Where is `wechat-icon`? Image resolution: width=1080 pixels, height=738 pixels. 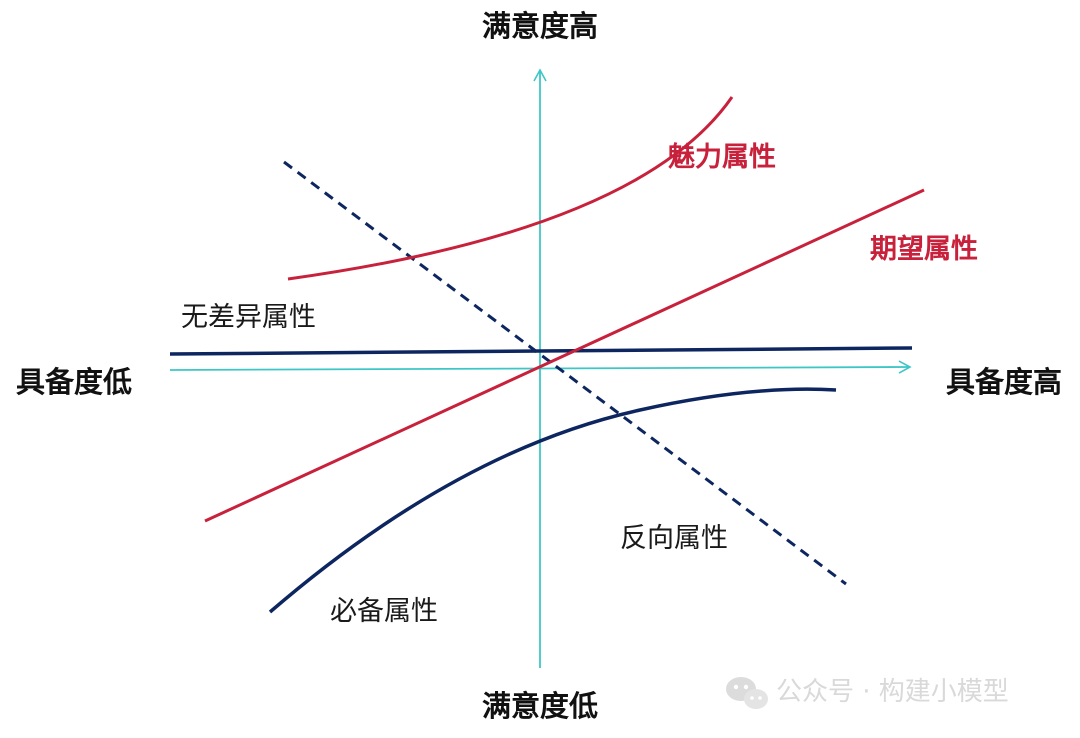 wechat-icon is located at coordinates (747, 693).